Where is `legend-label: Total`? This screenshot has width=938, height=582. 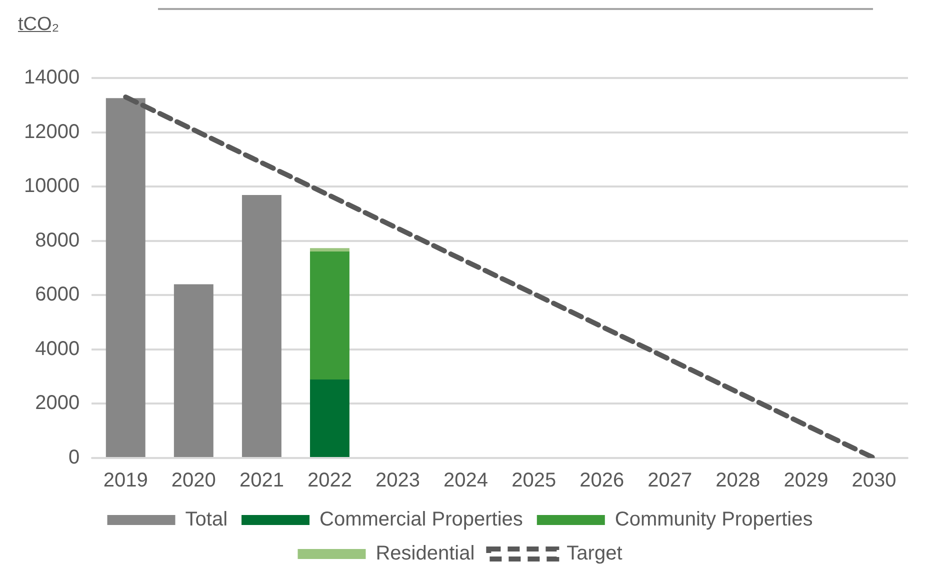 legend-label: Total is located at coordinates (206, 519).